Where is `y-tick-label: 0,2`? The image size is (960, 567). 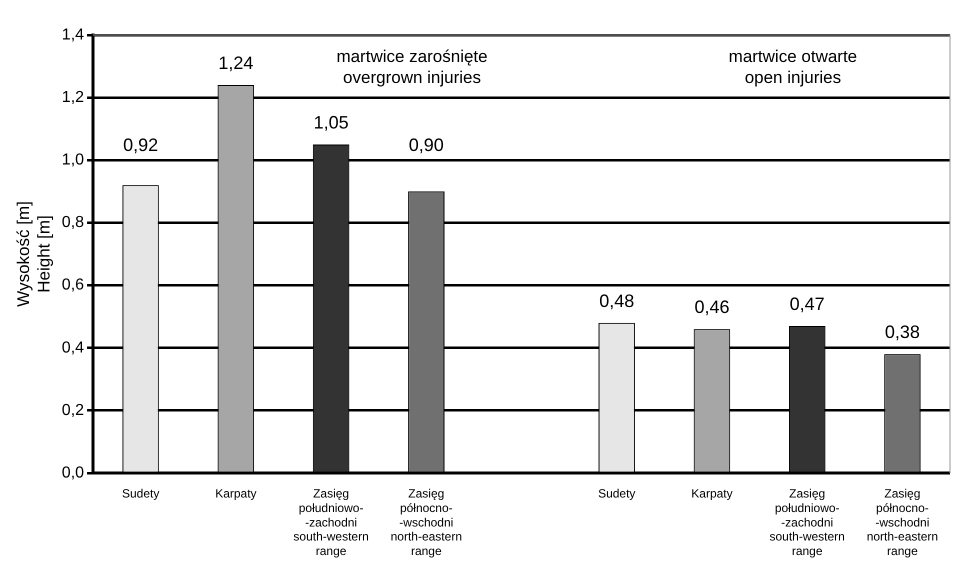
y-tick-label: 0,2 is located at coordinates (73, 410).